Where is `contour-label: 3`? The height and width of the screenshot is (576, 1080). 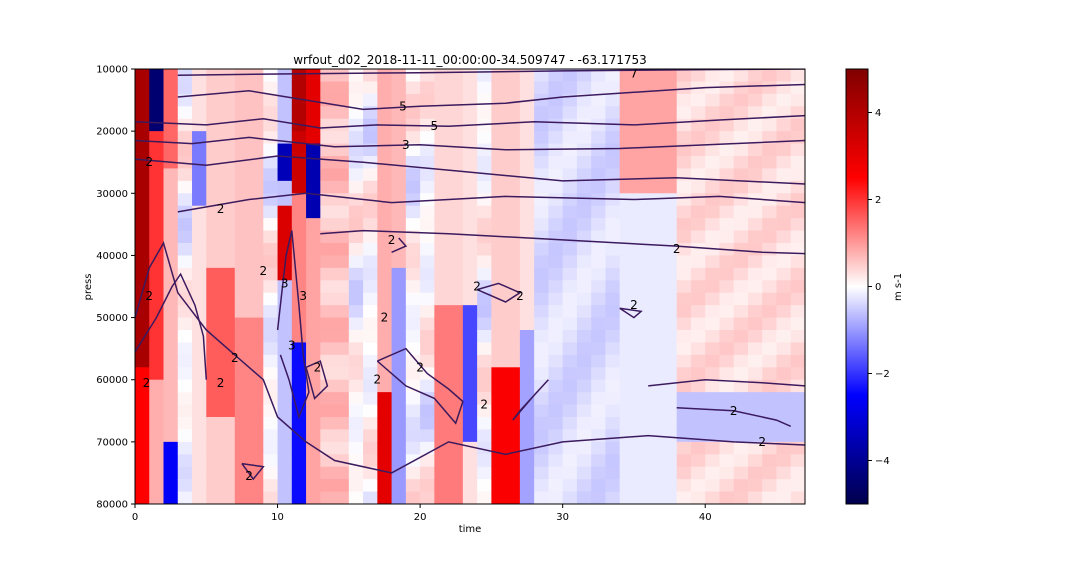
contour-label: 3 is located at coordinates (292, 346).